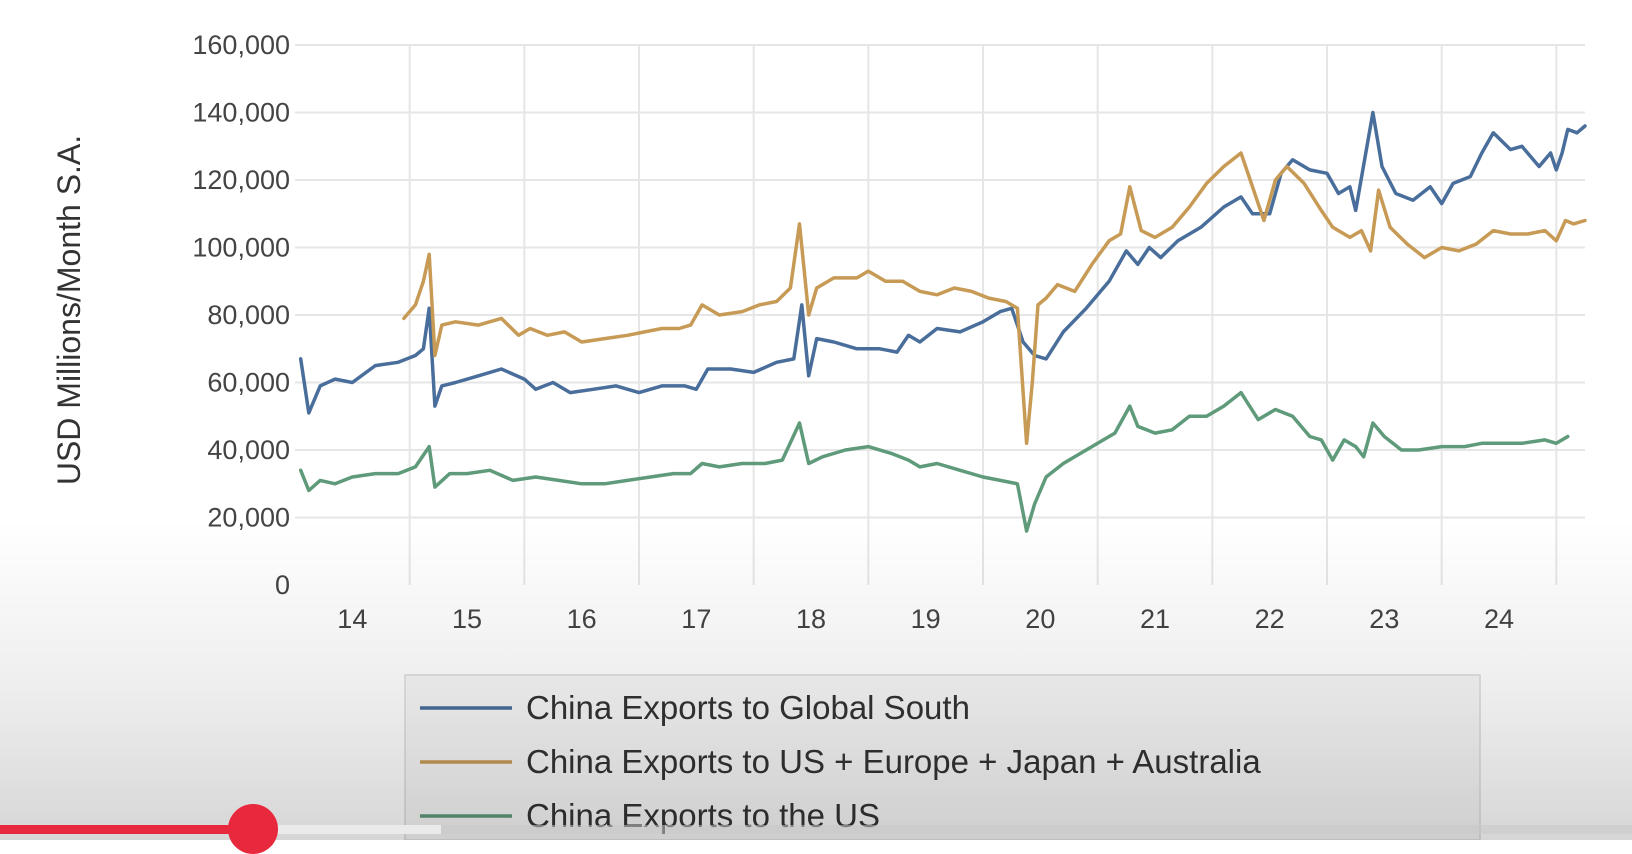 This screenshot has width=1632, height=854. Describe the element at coordinates (248, 518) in the screenshot. I see `y-tick-label: 20,000` at that location.